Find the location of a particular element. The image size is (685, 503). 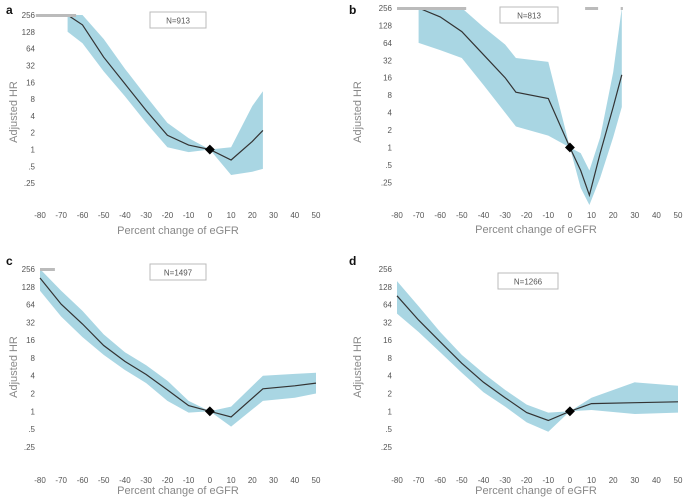

panel-letter: d is located at coordinates (352, 261).